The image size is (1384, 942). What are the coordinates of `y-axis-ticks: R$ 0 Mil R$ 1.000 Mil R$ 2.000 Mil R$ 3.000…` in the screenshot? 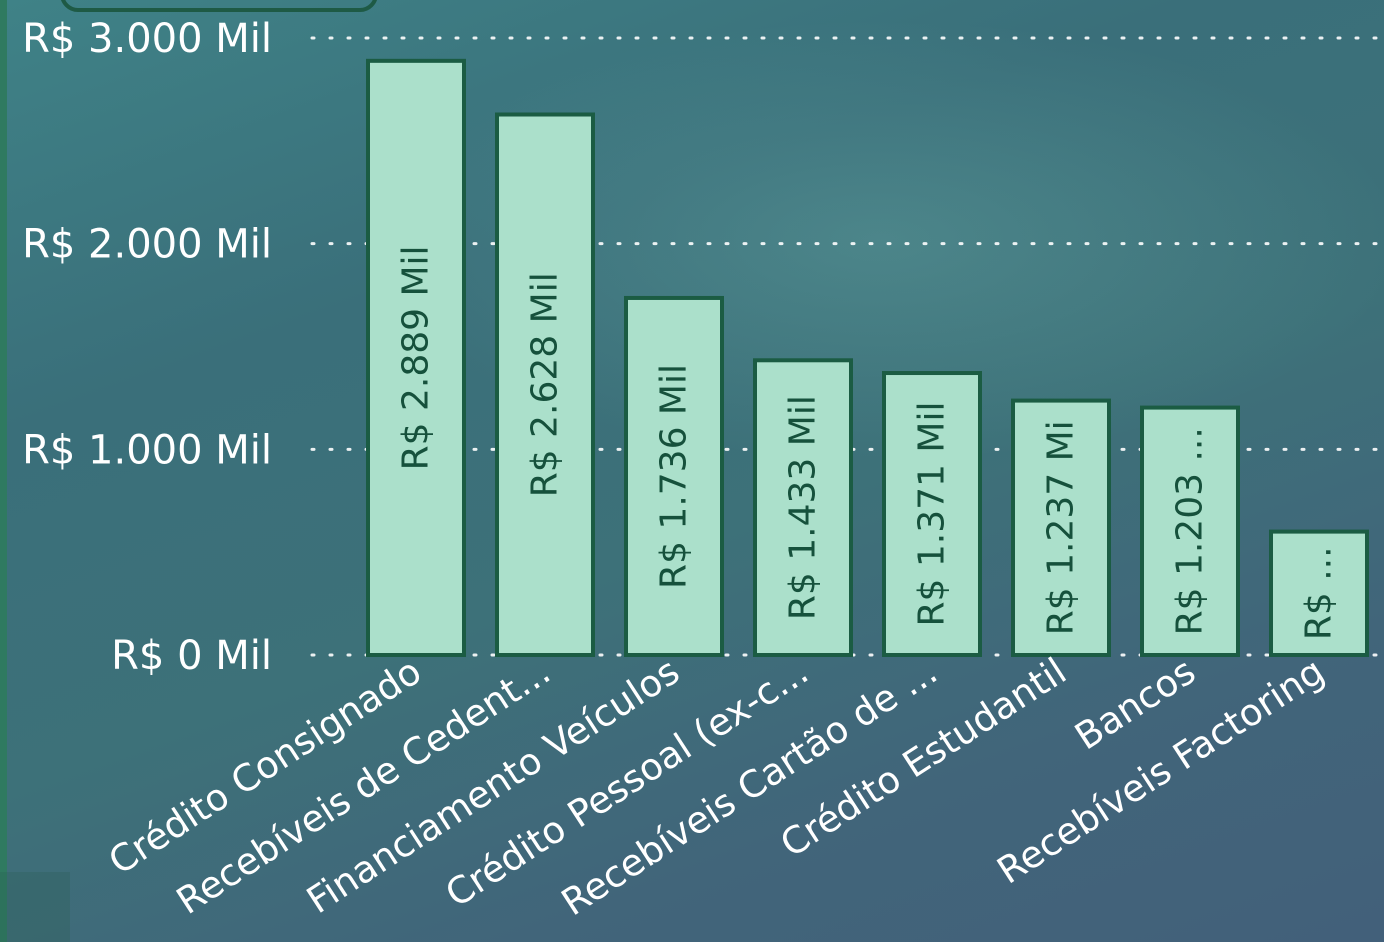 It's located at (147, 347).